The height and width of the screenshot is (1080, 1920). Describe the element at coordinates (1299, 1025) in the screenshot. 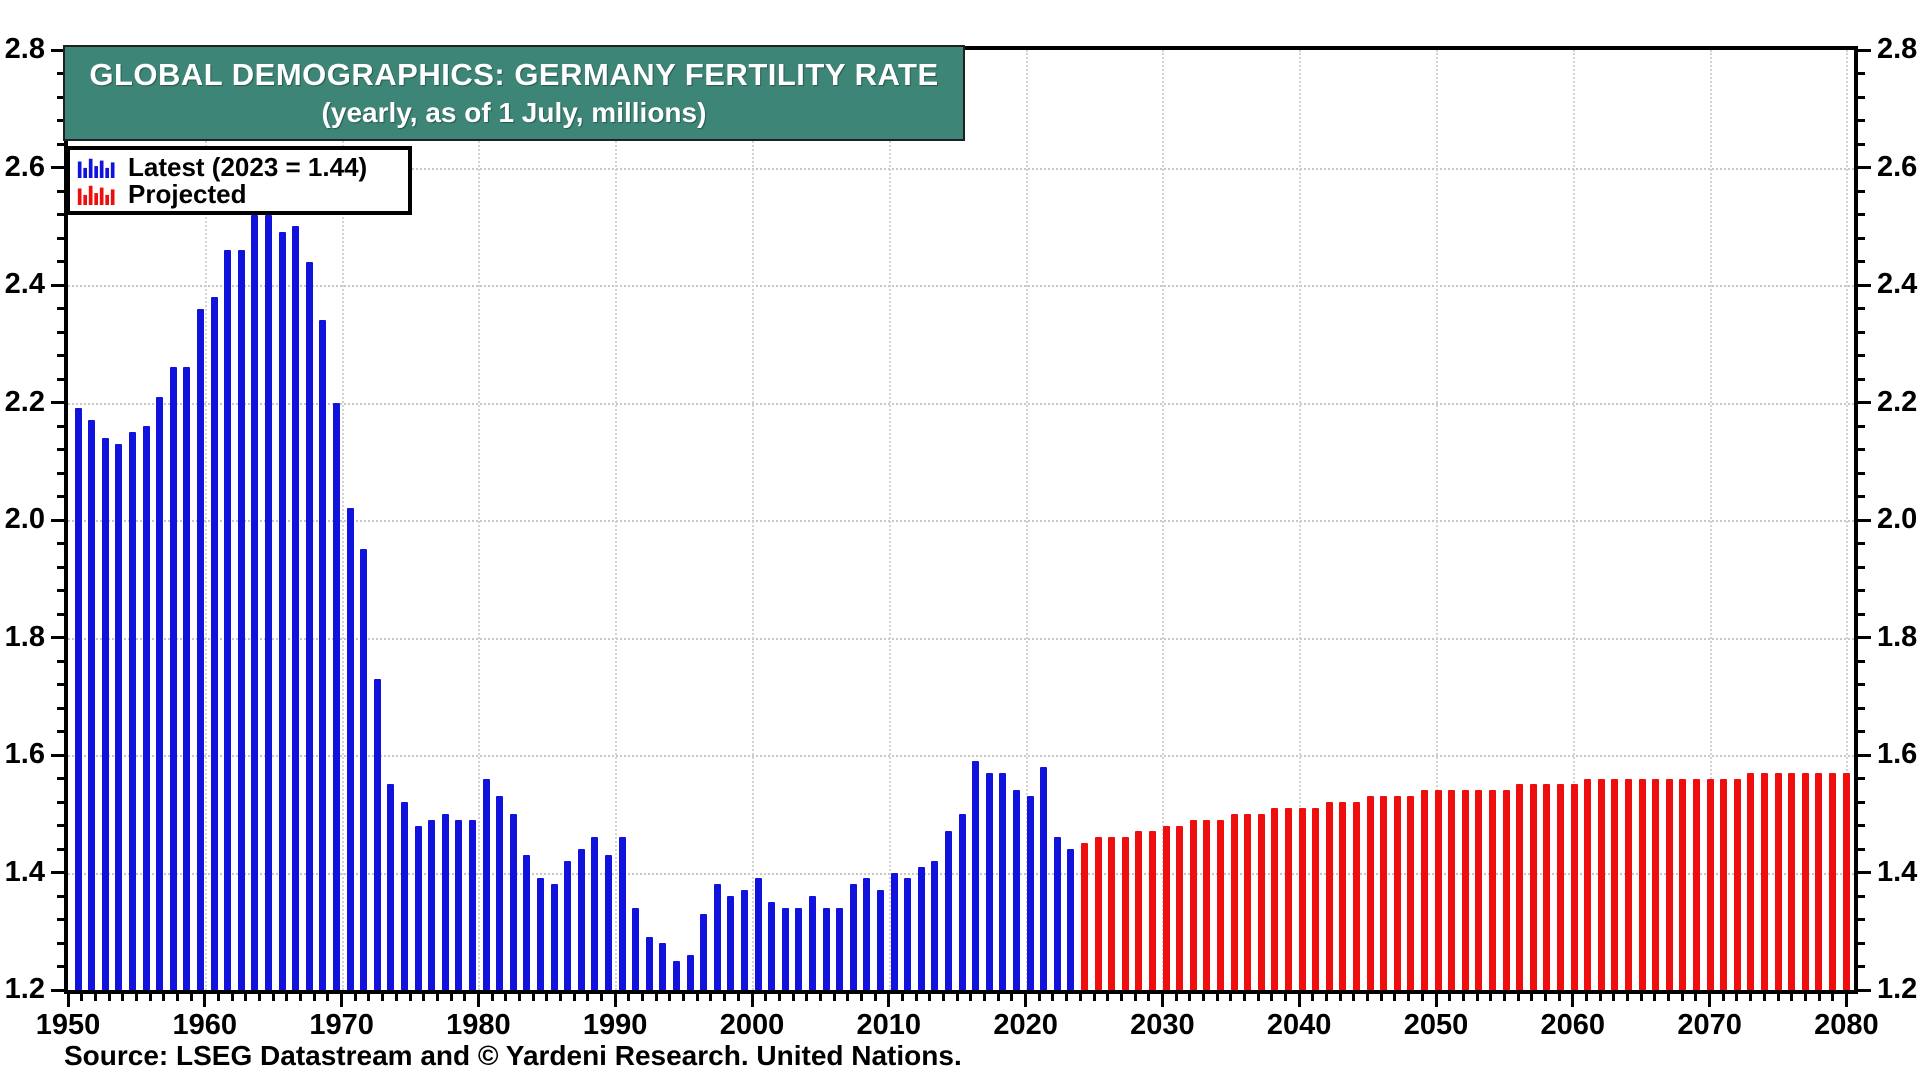

I see `x-axis-label: 2040` at that location.